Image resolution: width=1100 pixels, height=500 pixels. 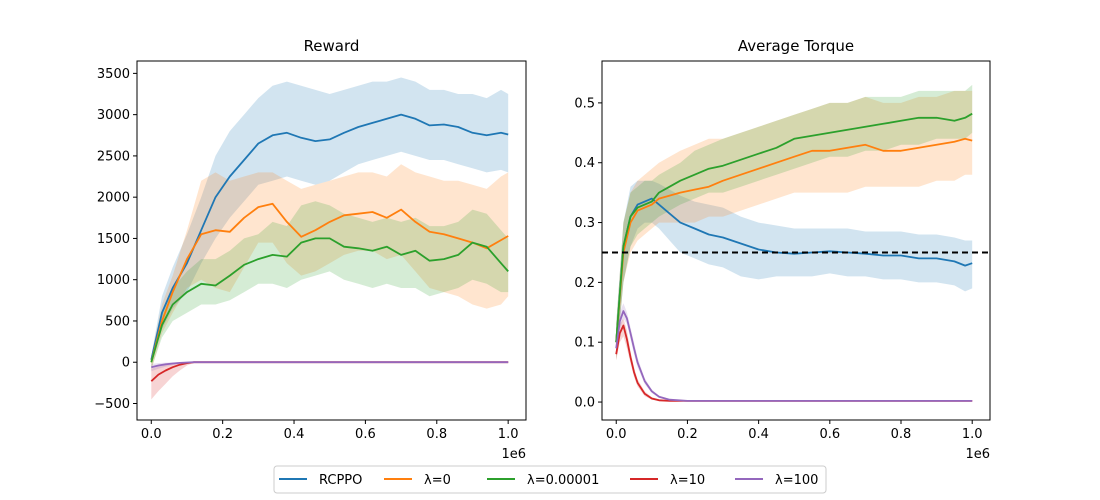 What do you see at coordinates (687, 480) in the screenshot?
I see `legend-label-lambda-10: λ=10` at bounding box center [687, 480].